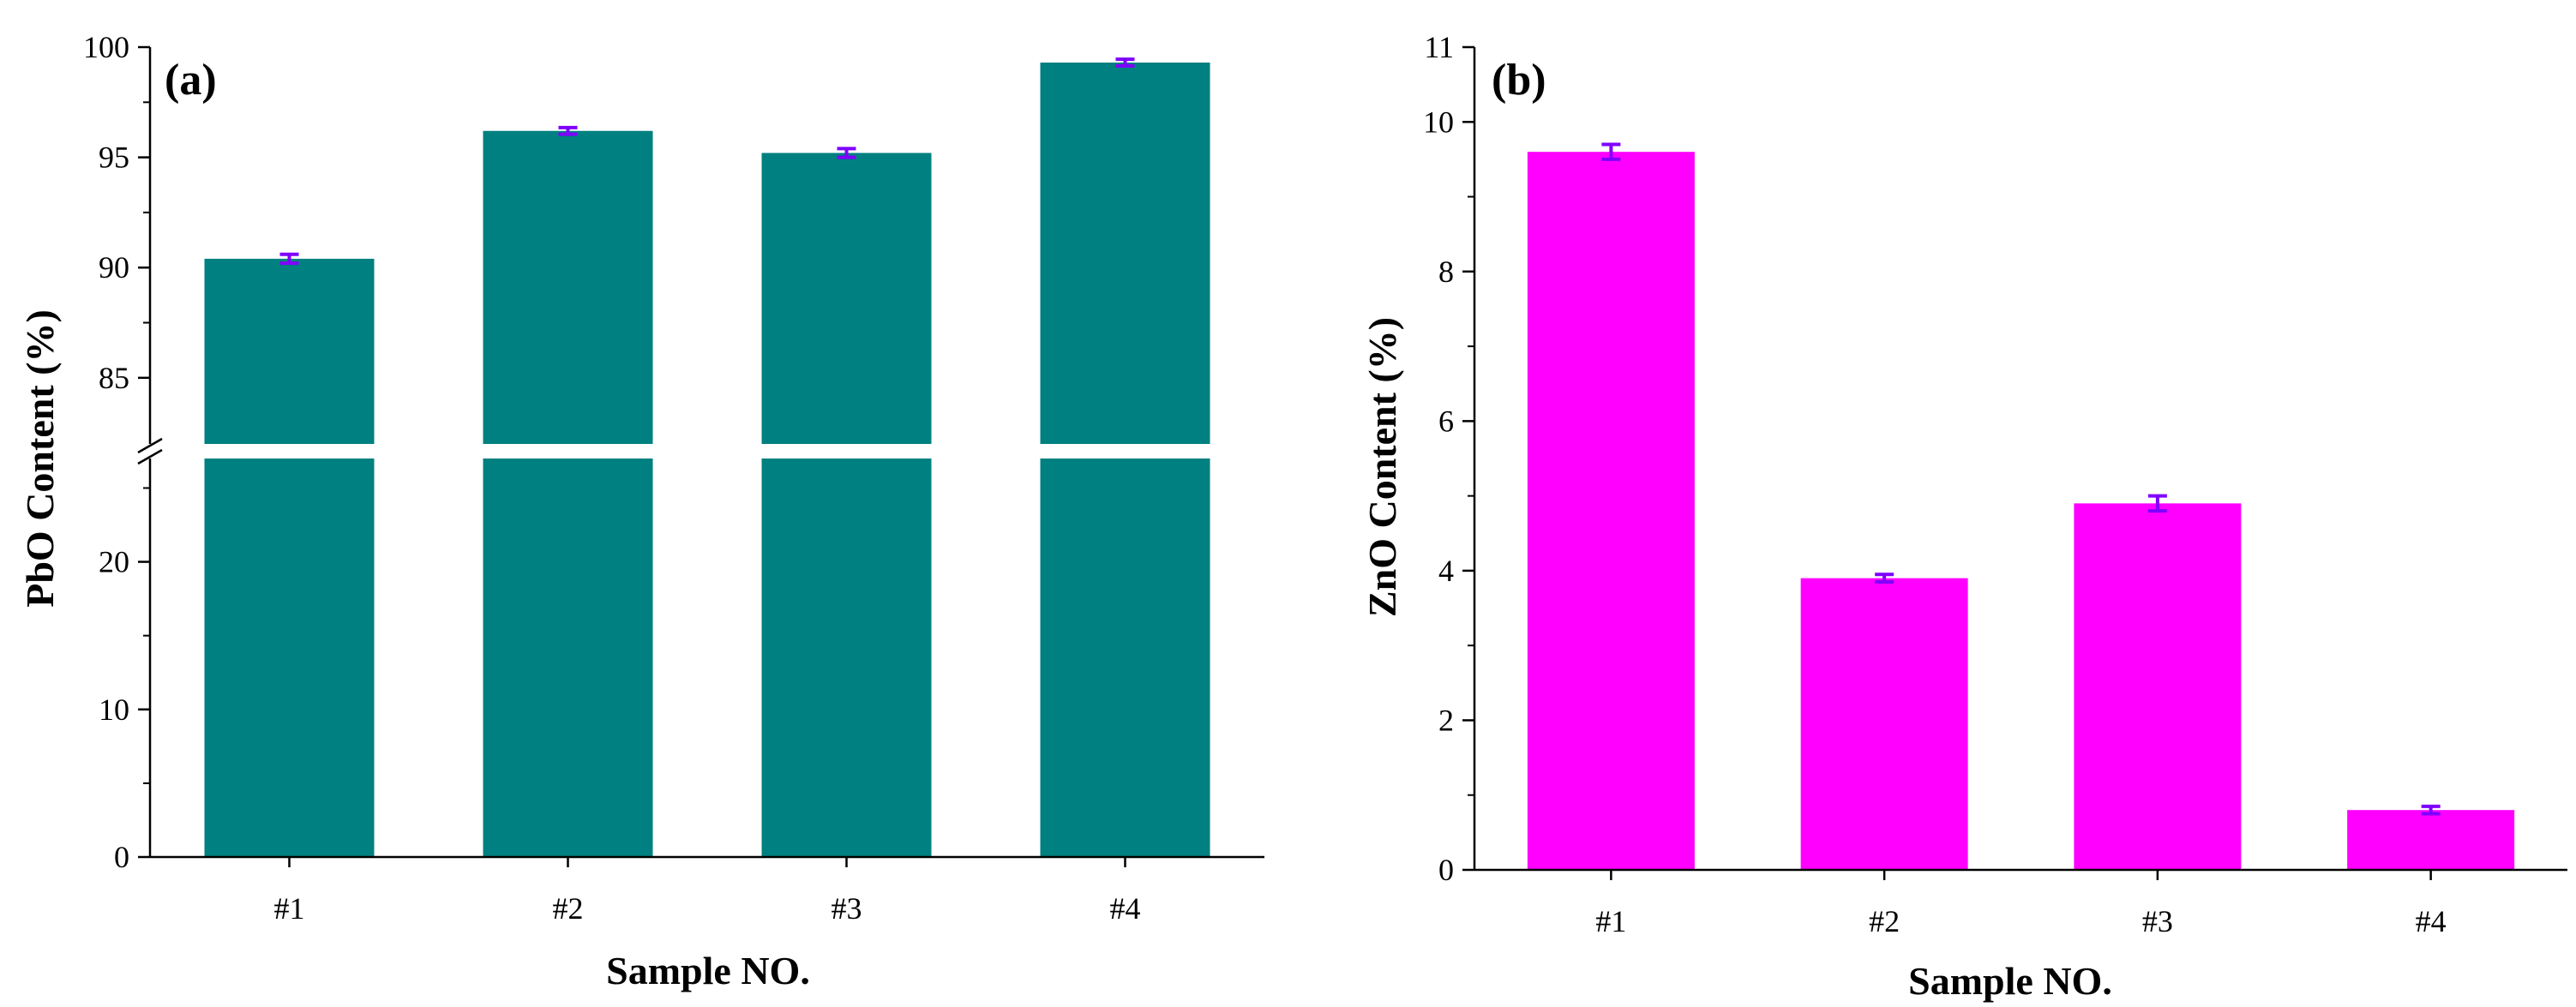 Image resolution: width=2576 pixels, height=1007 pixels. What do you see at coordinates (191, 80) in the screenshot?
I see `panel-a-label: (a)` at bounding box center [191, 80].